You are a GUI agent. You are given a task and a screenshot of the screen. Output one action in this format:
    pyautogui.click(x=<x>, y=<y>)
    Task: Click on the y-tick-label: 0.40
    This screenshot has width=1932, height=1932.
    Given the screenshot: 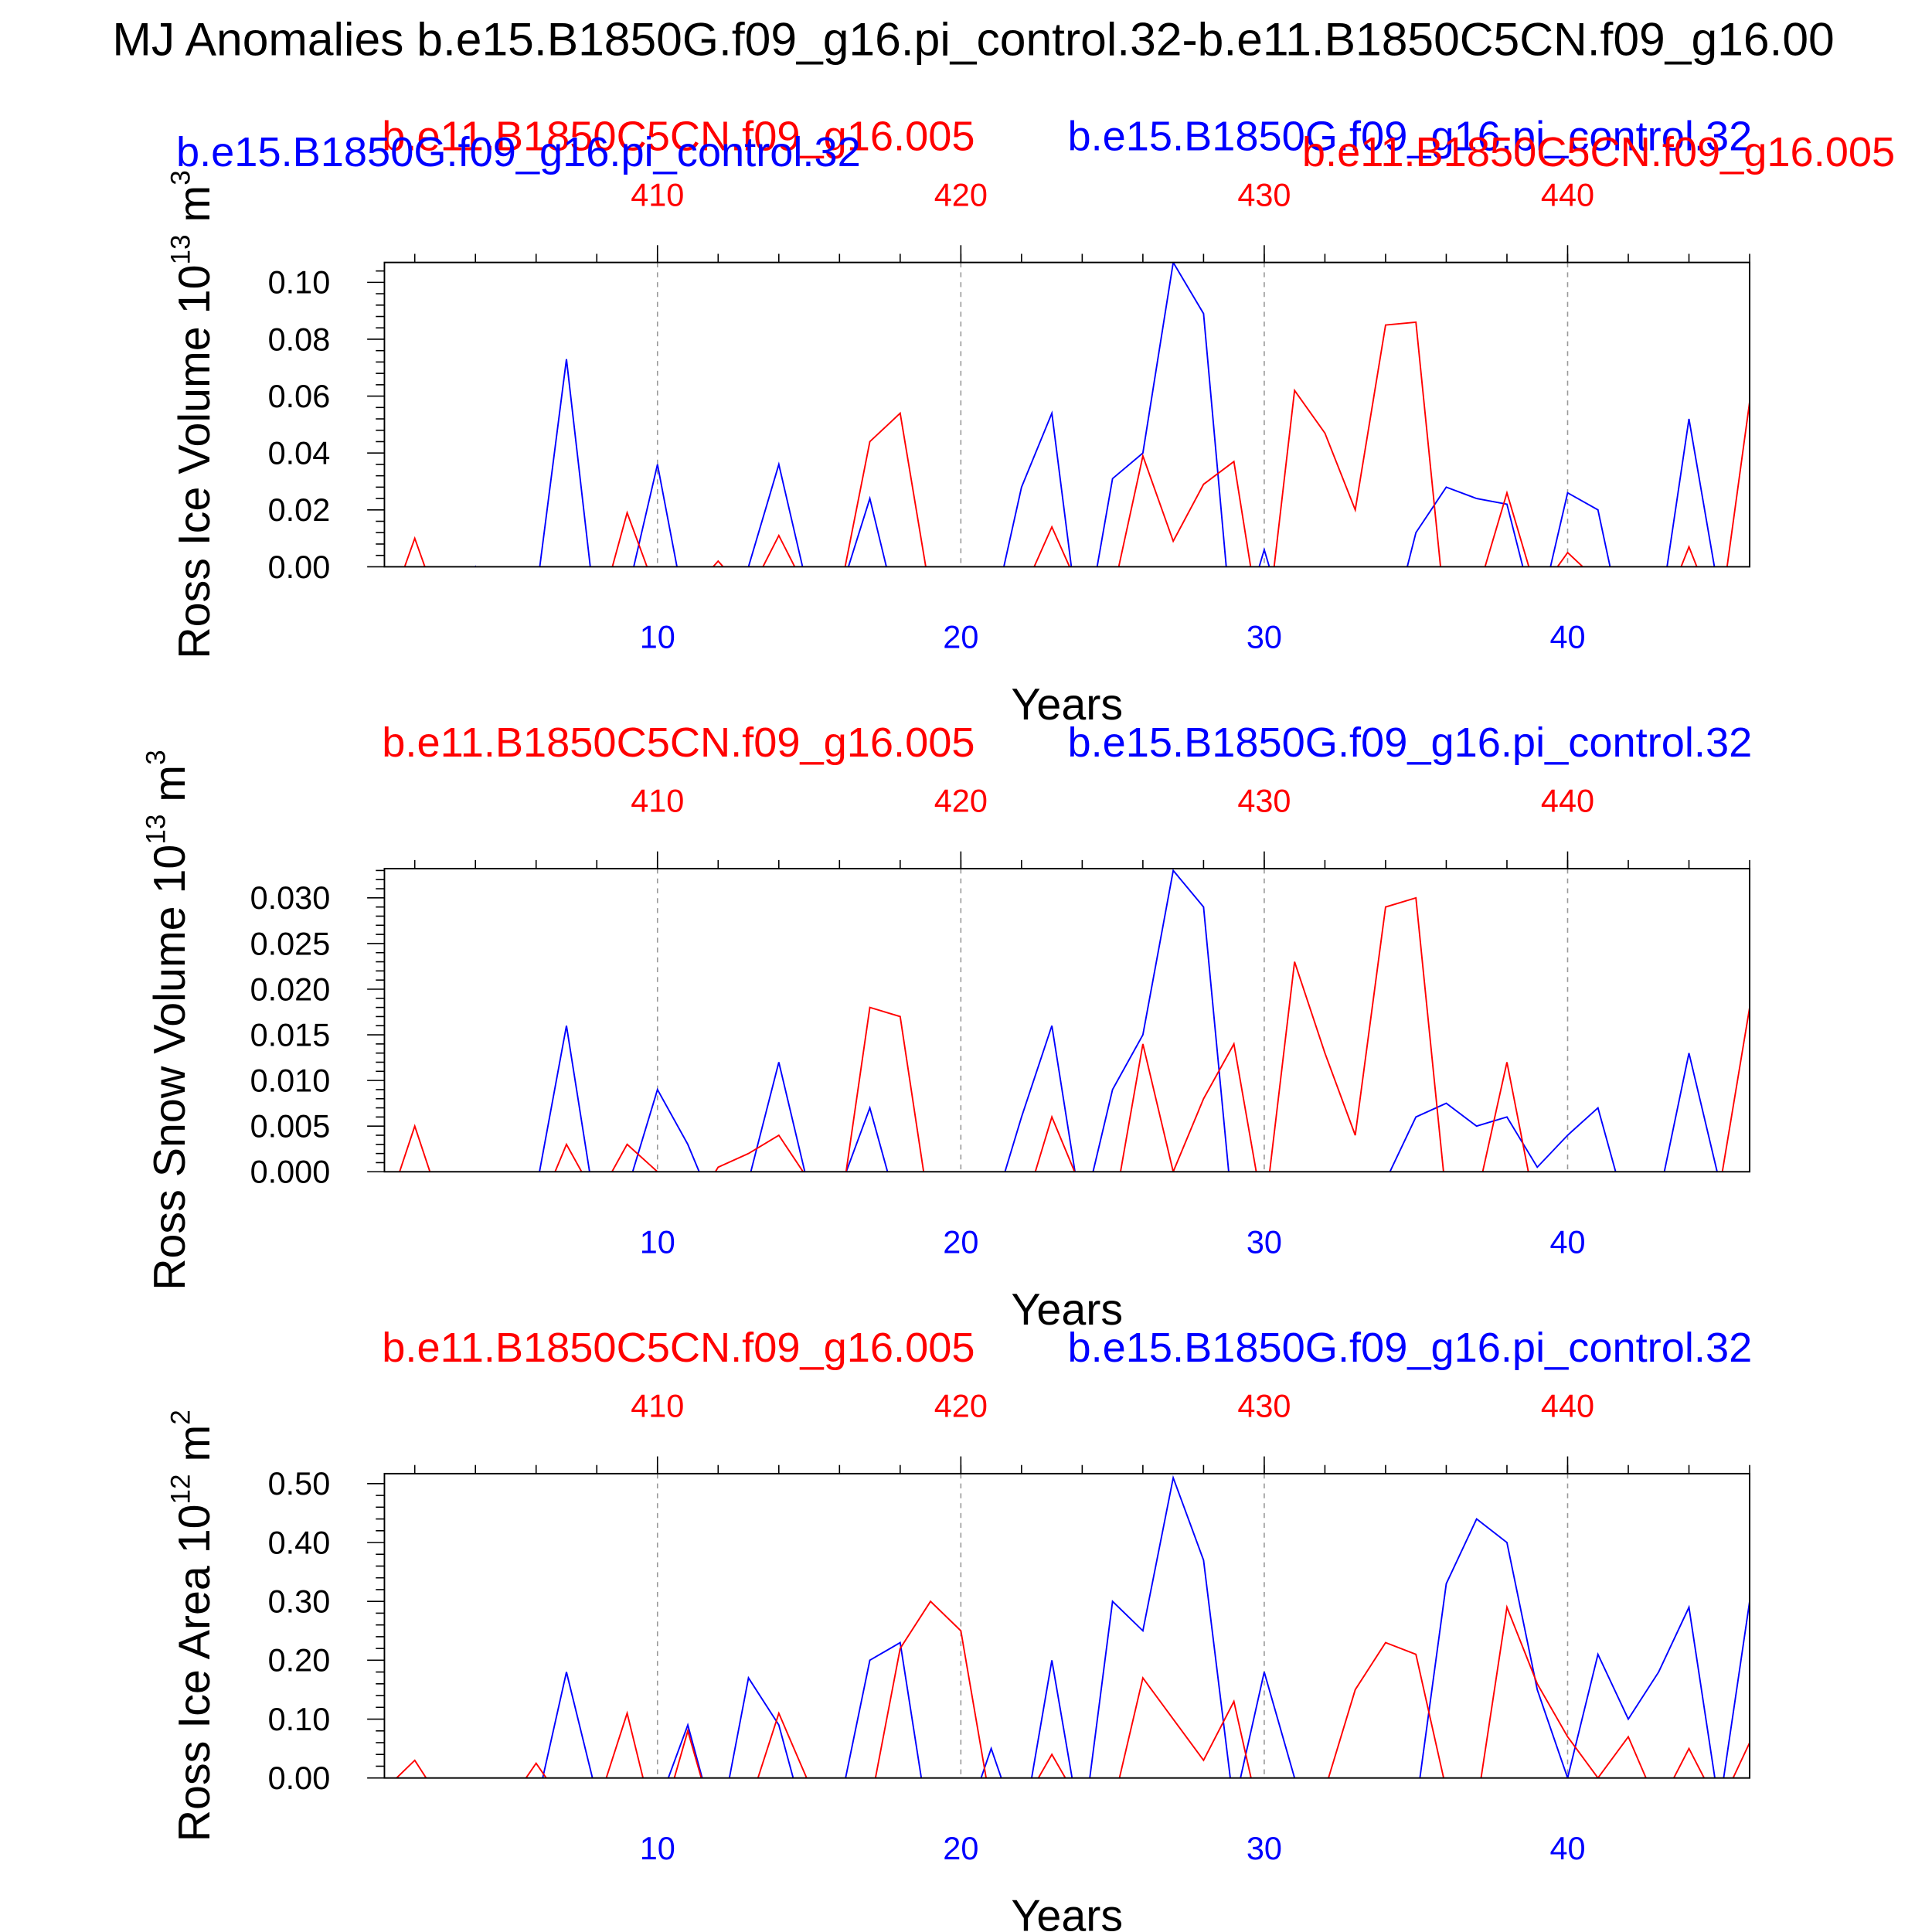 What is the action you would take?
    pyautogui.click(x=300, y=1542)
    